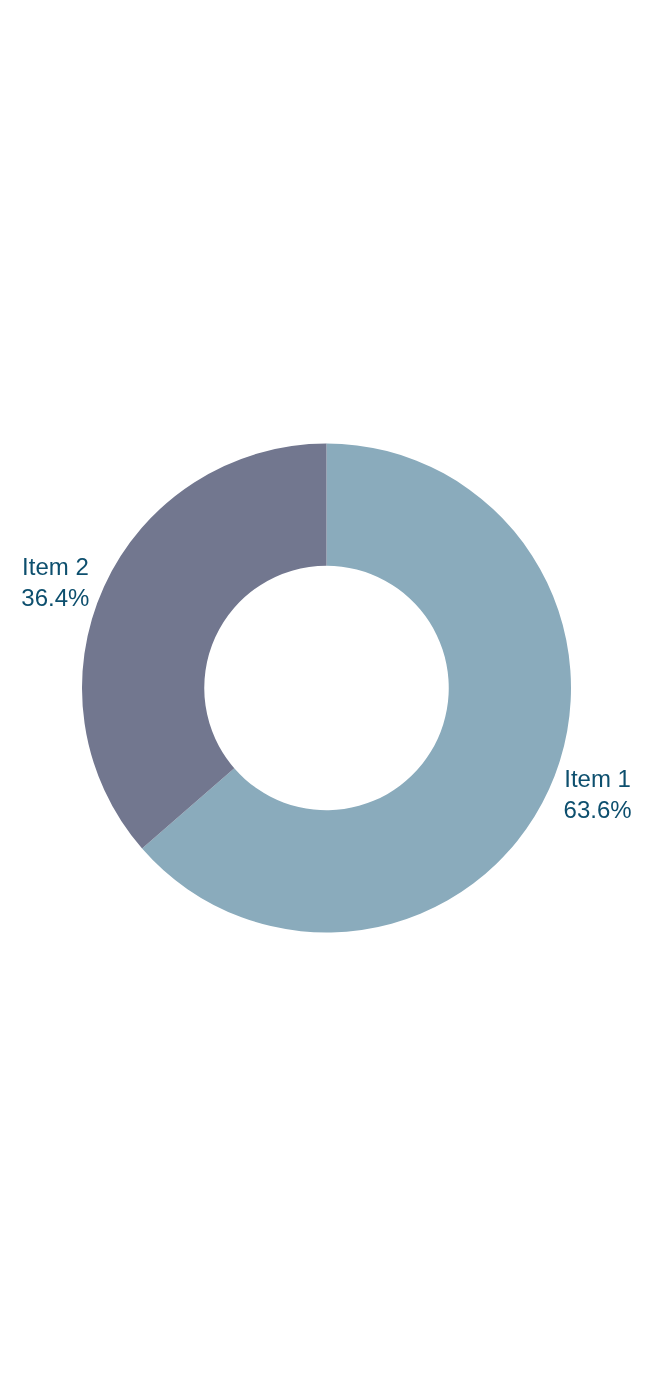  I want to click on data-label: 36.4%, so click(55, 597).